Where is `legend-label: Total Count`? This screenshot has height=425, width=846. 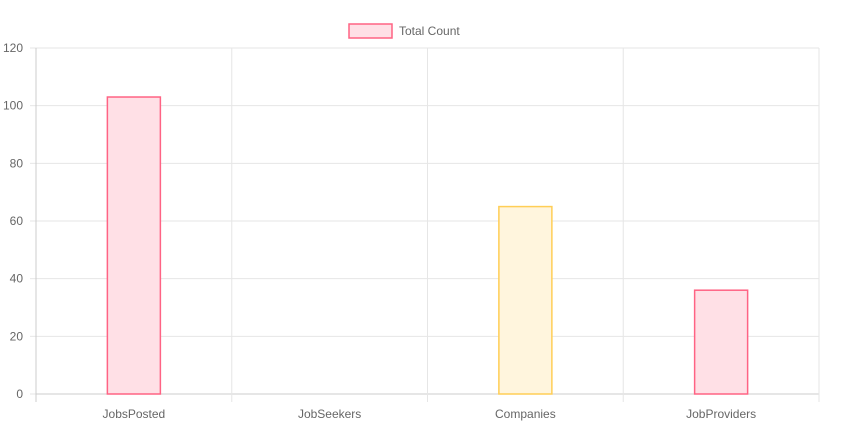 legend-label: Total Count is located at coordinates (429, 31).